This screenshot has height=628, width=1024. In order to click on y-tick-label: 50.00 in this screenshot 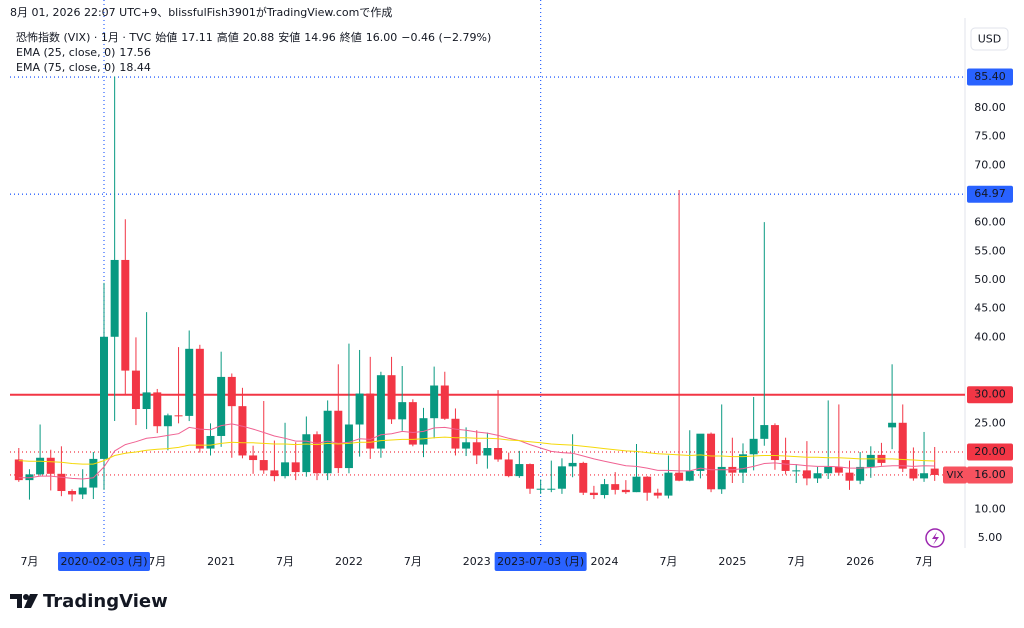, I will do `click(990, 279)`.